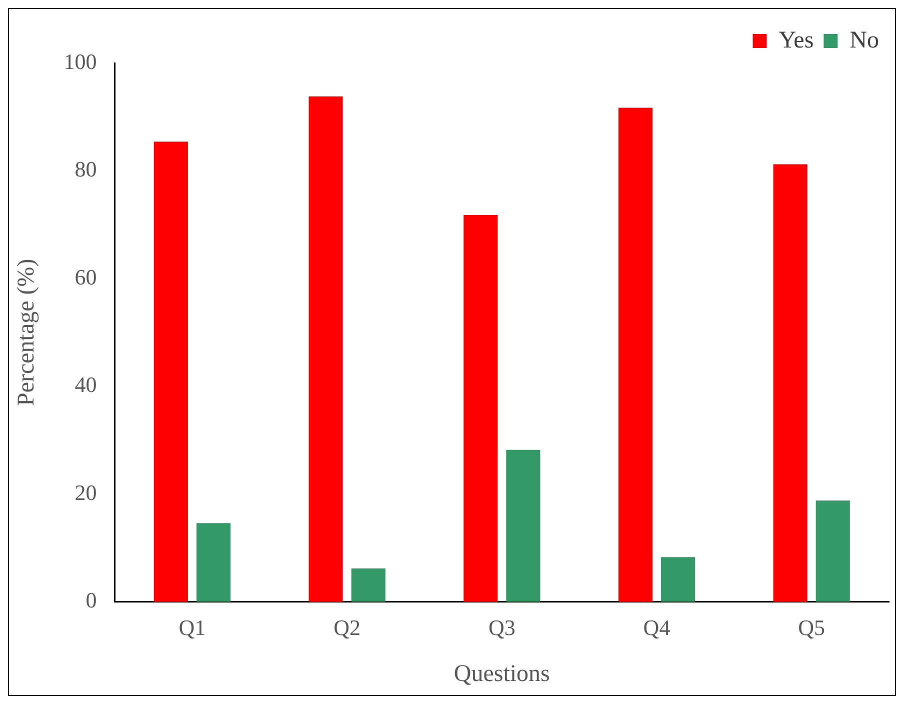 The width and height of the screenshot is (906, 705). I want to click on y-tick-label: 20, so click(85, 492).